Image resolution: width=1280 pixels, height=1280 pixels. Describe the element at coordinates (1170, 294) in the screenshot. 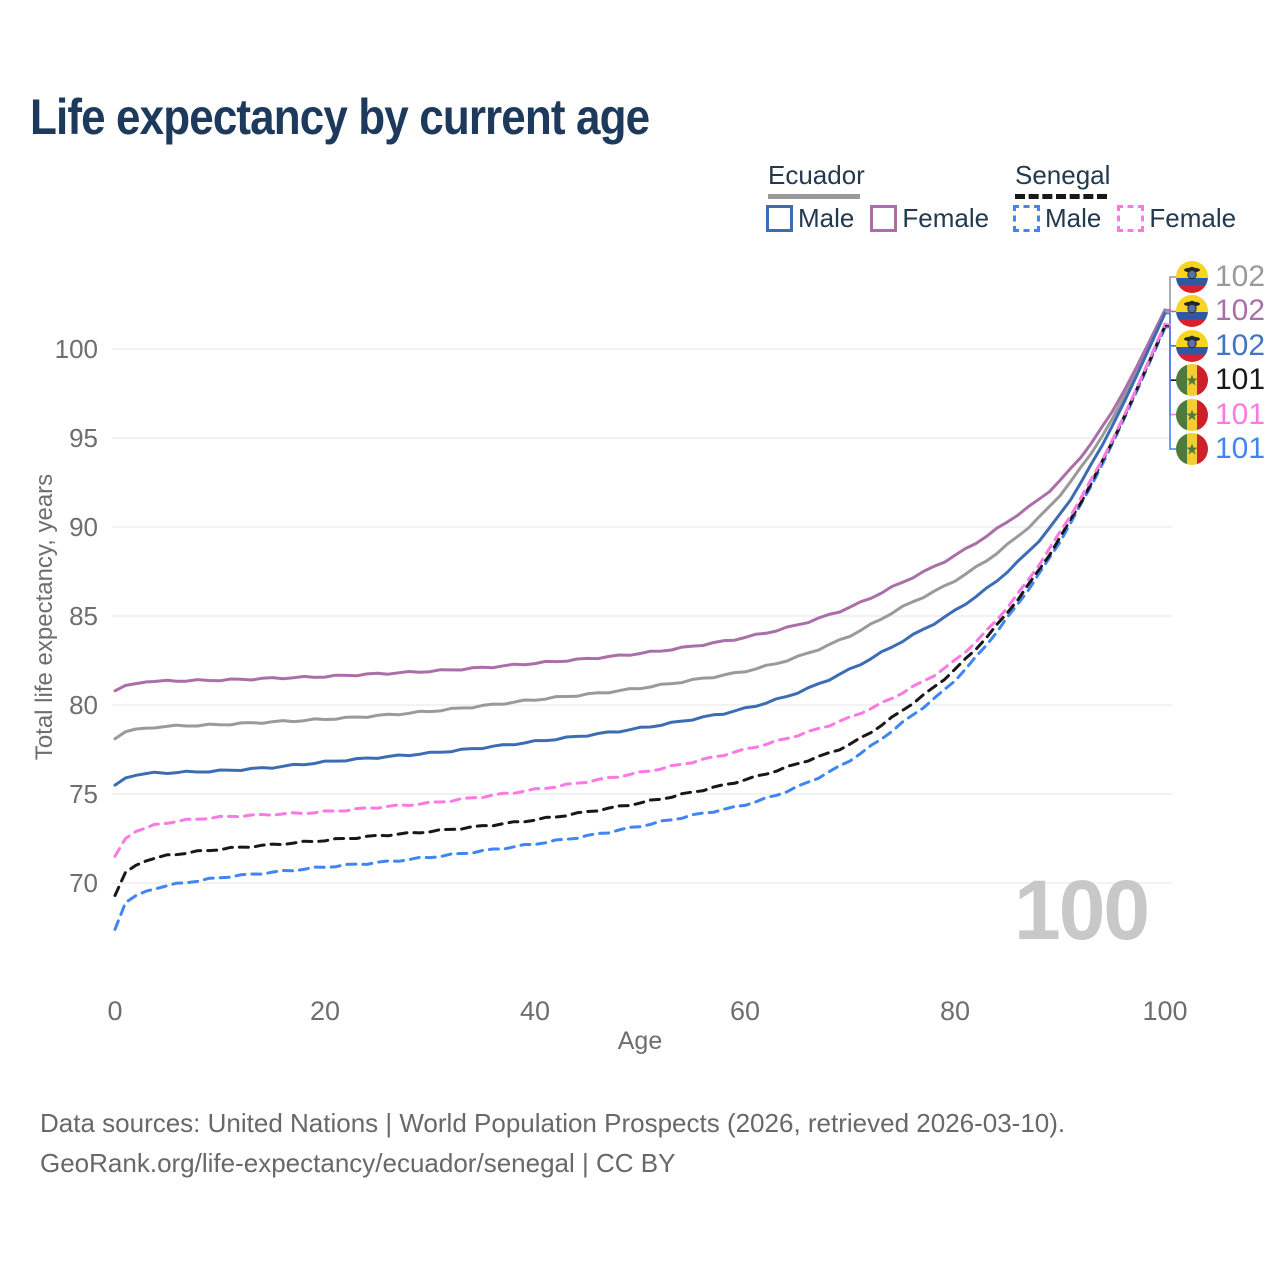

I see `end-label-connector-ec_b` at that location.